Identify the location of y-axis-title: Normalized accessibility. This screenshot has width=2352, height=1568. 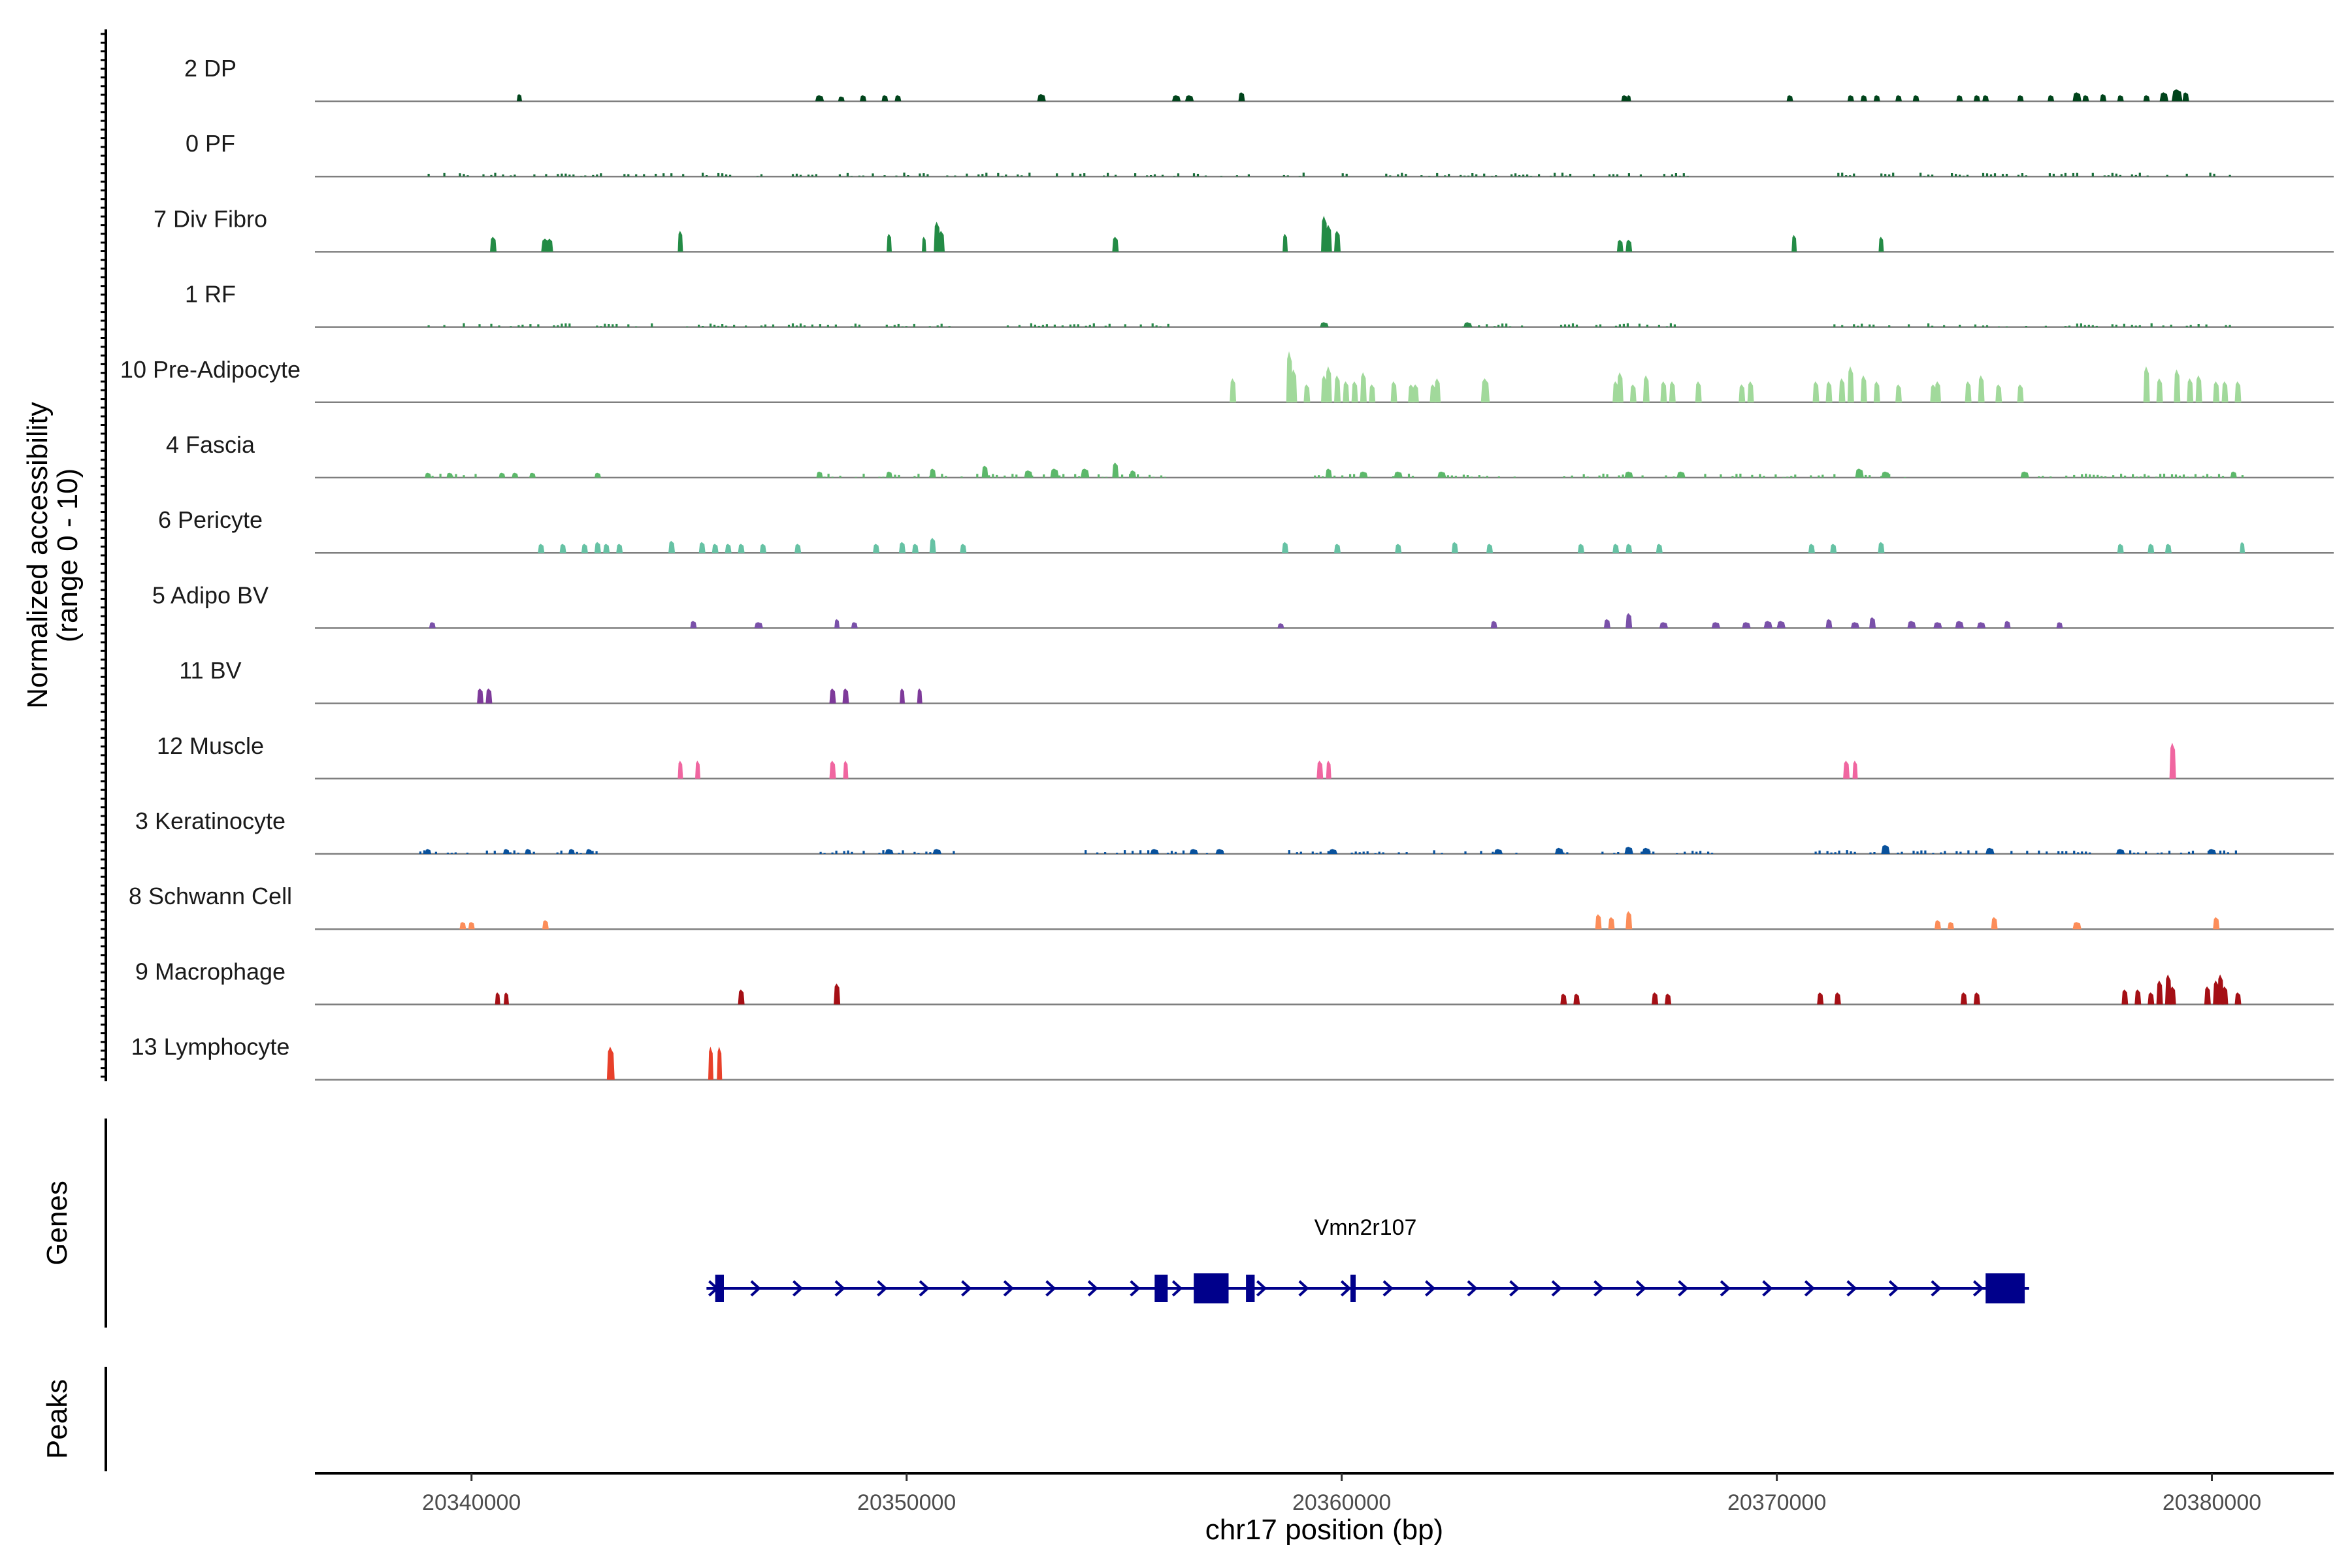
(38, 555).